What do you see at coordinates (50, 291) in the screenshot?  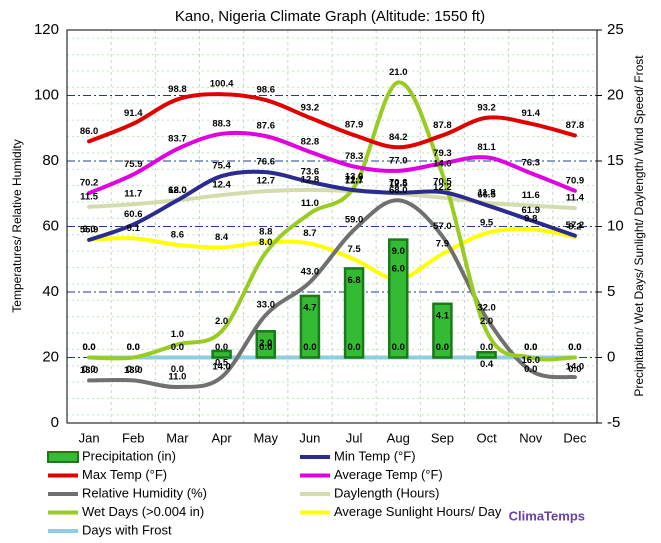 I see `y-tick-label: 40` at bounding box center [50, 291].